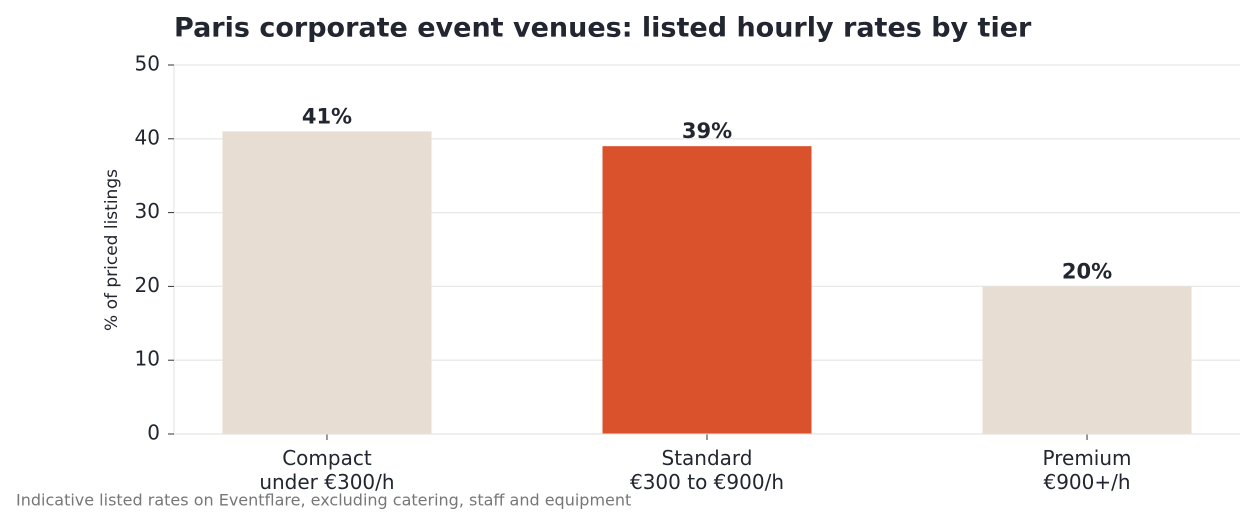  I want to click on x-tick-label-line: Standard, so click(707, 458).